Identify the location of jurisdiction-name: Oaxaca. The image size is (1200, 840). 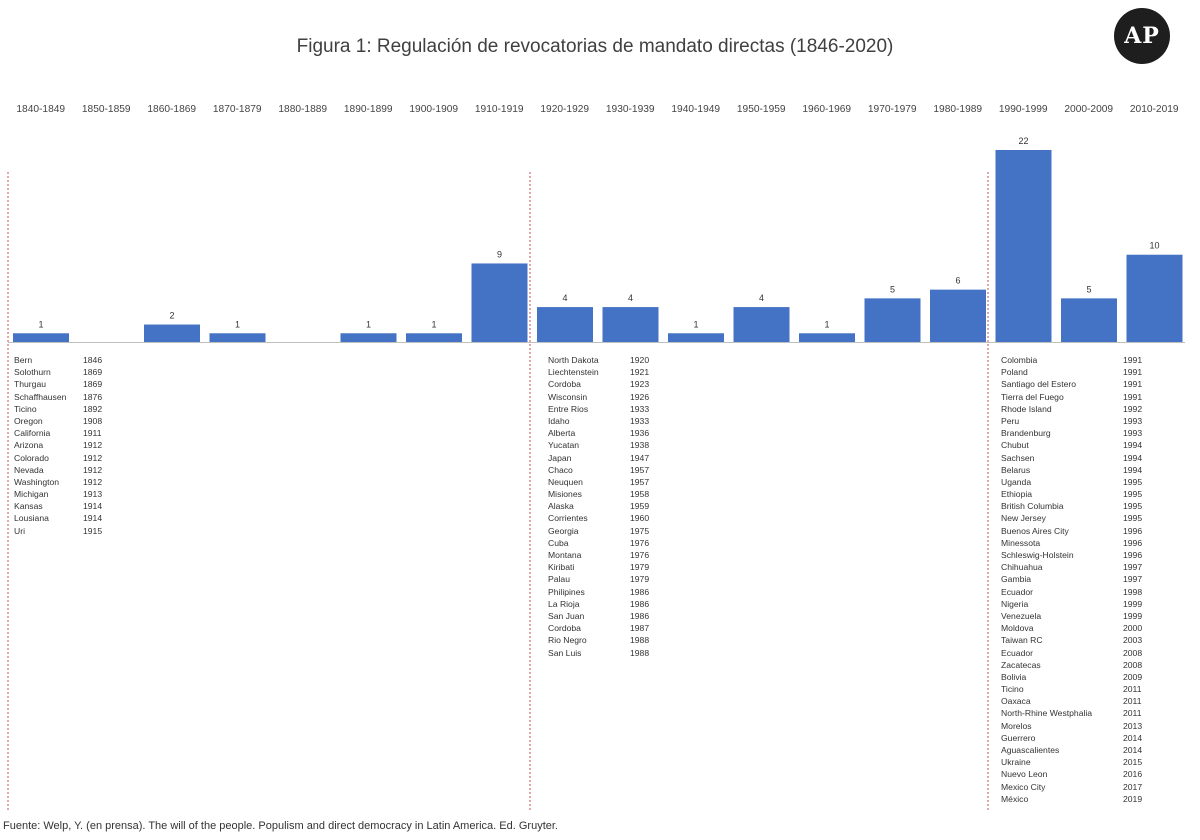
(1016, 701).